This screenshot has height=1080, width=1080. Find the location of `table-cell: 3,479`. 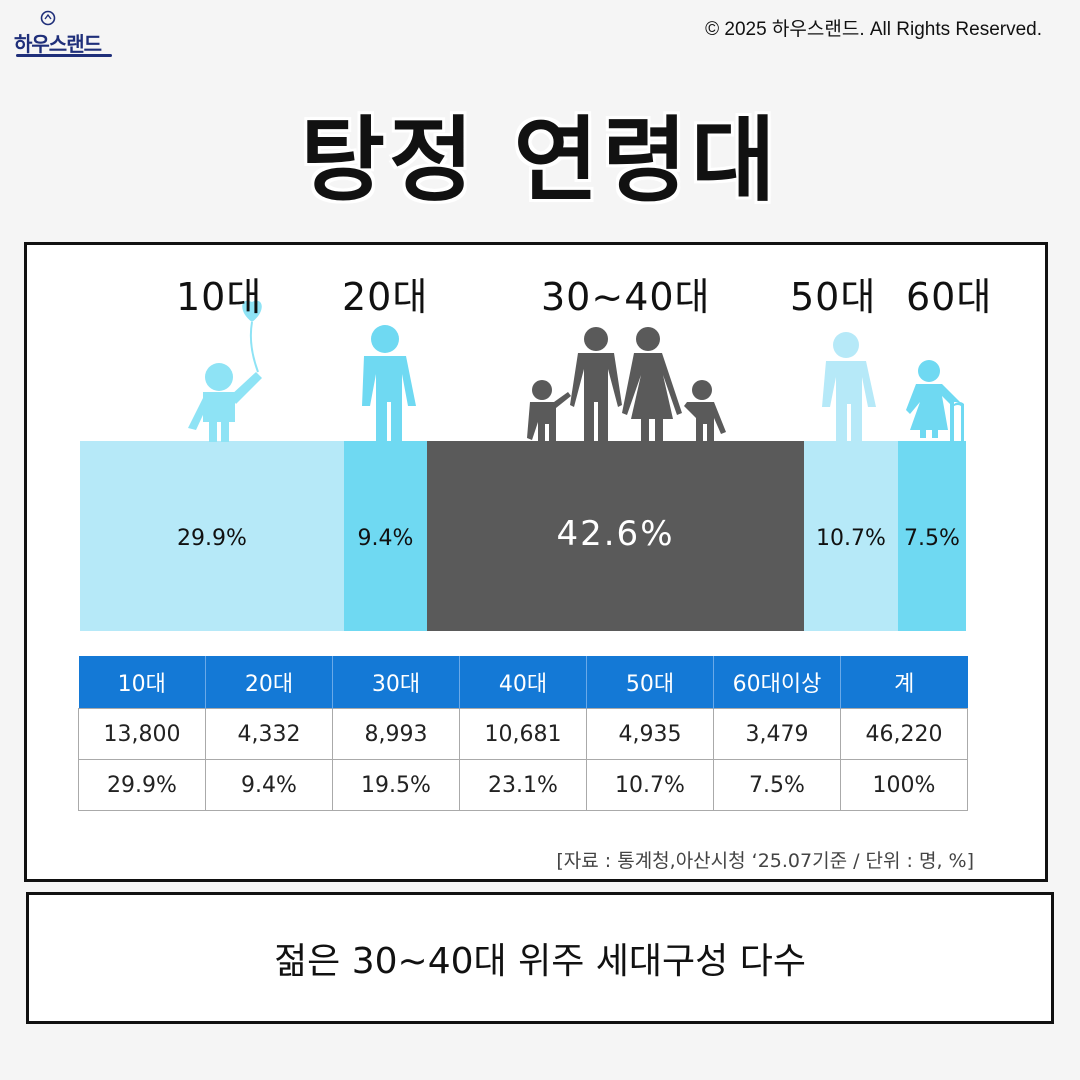

table-cell: 3,479 is located at coordinates (777, 734).